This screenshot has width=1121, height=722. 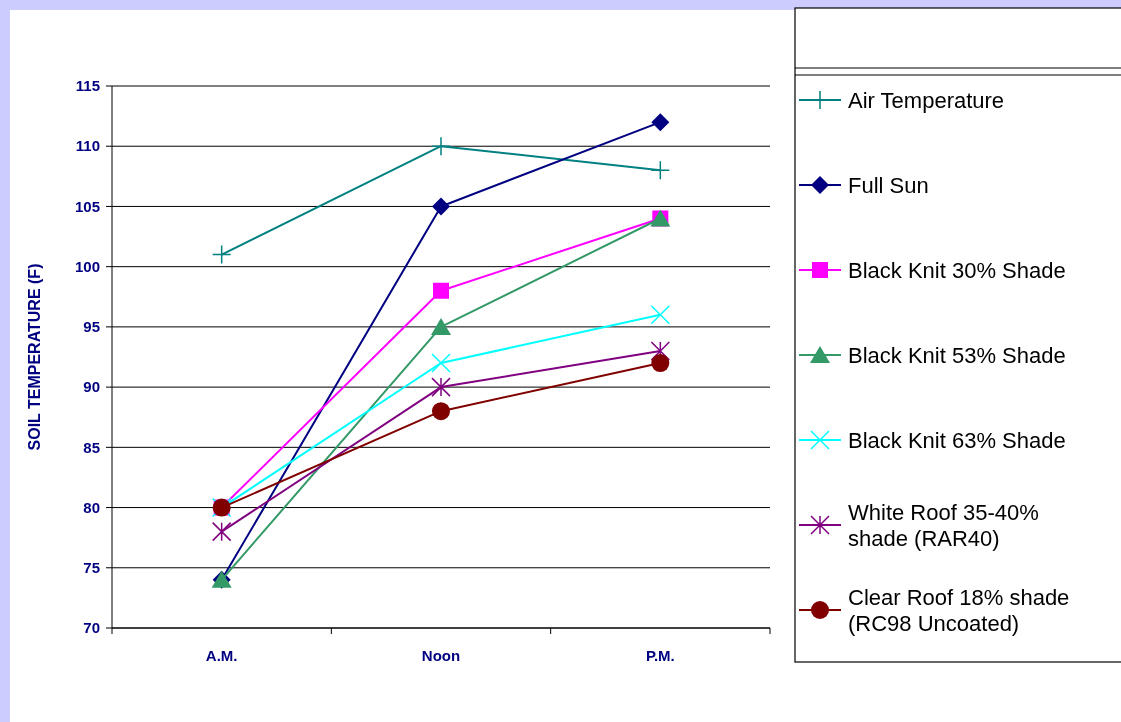 What do you see at coordinates (943, 525) in the screenshot?
I see `legend-label: White Roof 35-40% shade (RAR40)` at bounding box center [943, 525].